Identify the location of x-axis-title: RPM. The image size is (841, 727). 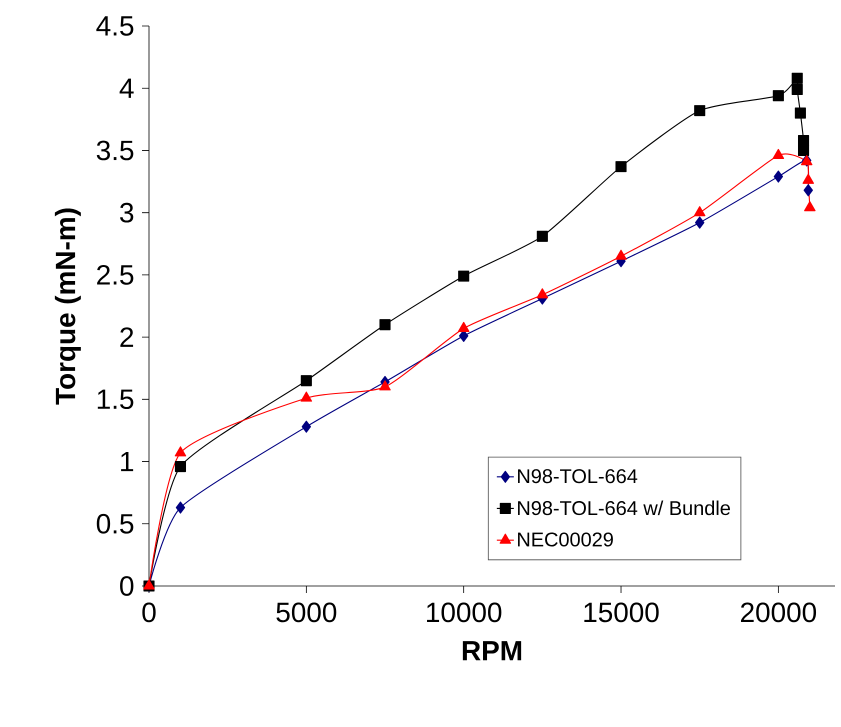
(492, 650).